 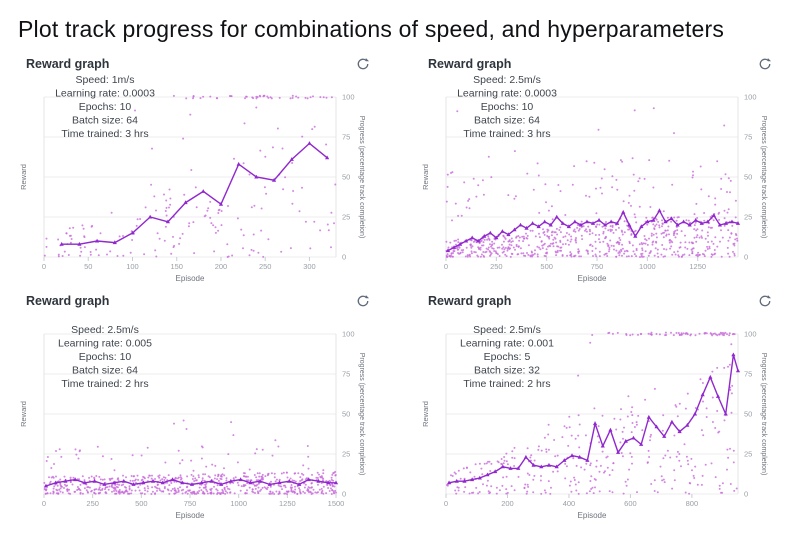 I want to click on svg-text: 1000, so click(x=647, y=266).